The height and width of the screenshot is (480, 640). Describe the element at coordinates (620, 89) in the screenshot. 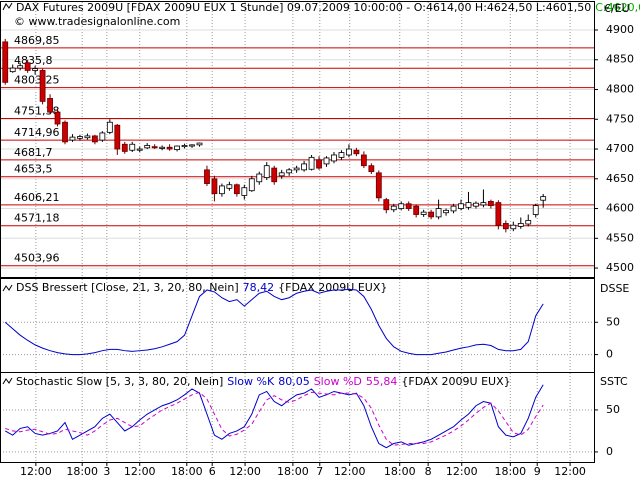

I see `y-tick-label: 4800` at that location.